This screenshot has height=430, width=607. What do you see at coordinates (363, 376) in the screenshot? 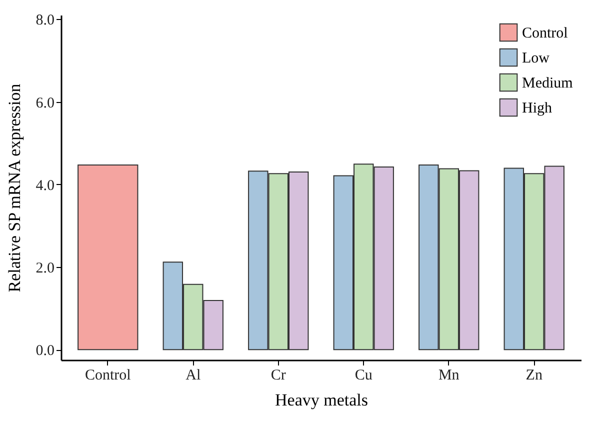
I see `x-tick-label: Cu` at bounding box center [363, 376].